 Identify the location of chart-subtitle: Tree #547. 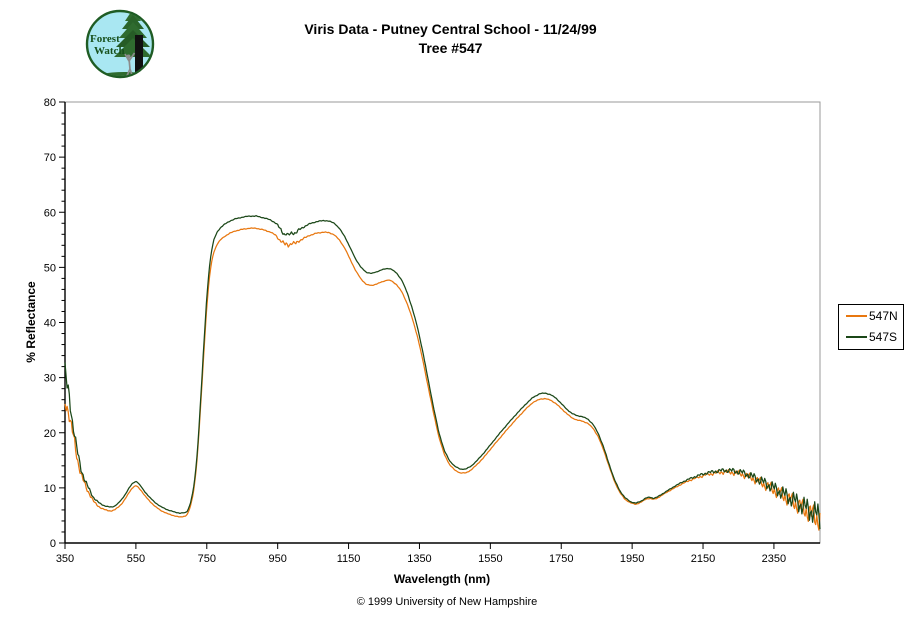
(450, 48).